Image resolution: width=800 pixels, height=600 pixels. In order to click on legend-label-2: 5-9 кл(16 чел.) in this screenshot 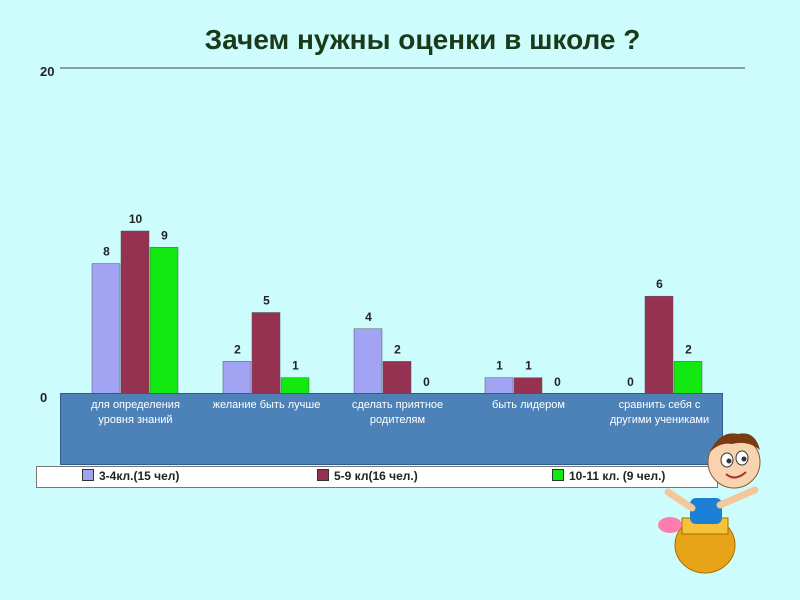, I will do `click(376, 476)`.